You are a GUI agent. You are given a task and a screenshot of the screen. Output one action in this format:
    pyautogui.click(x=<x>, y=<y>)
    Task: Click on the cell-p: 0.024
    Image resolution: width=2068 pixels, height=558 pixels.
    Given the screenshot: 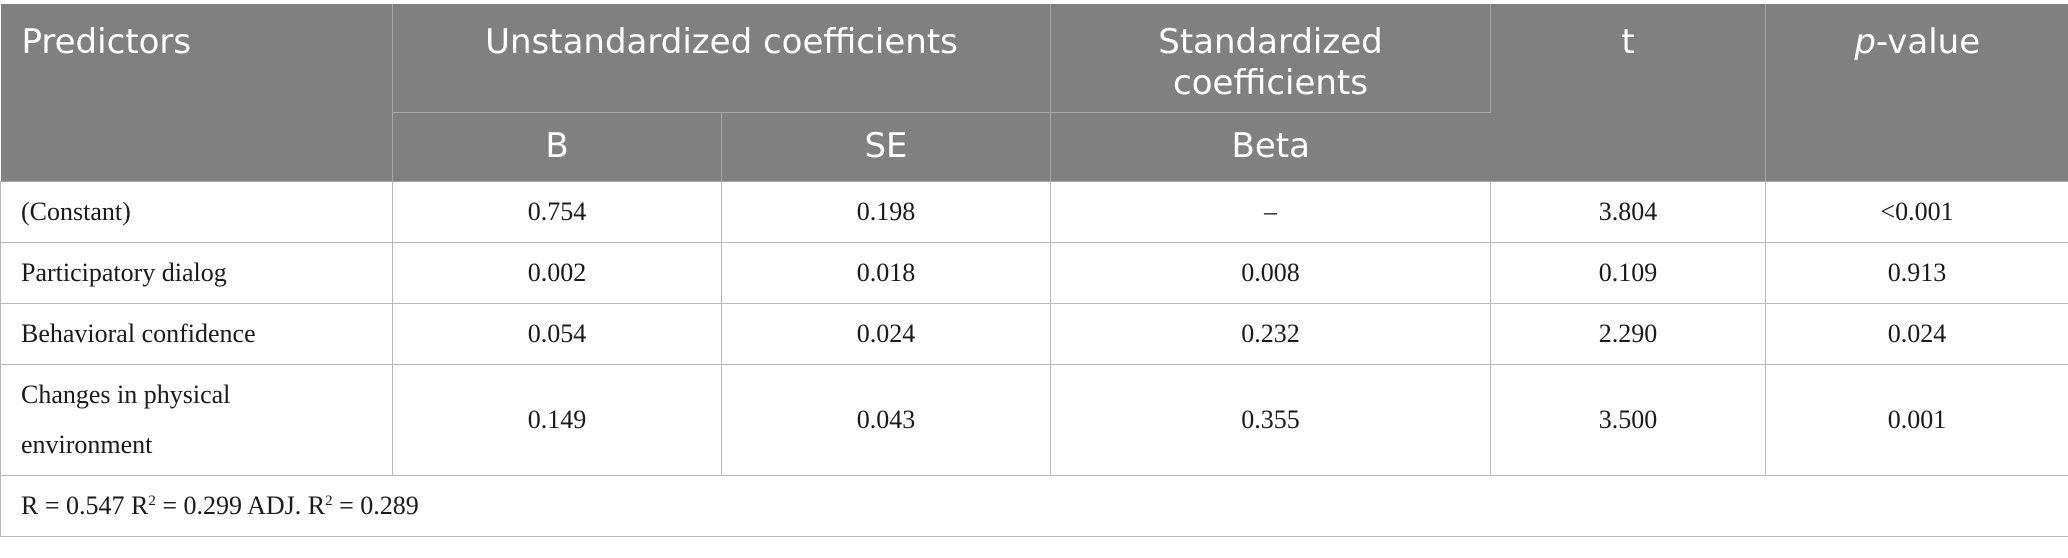 What is the action you would take?
    pyautogui.click(x=1916, y=334)
    